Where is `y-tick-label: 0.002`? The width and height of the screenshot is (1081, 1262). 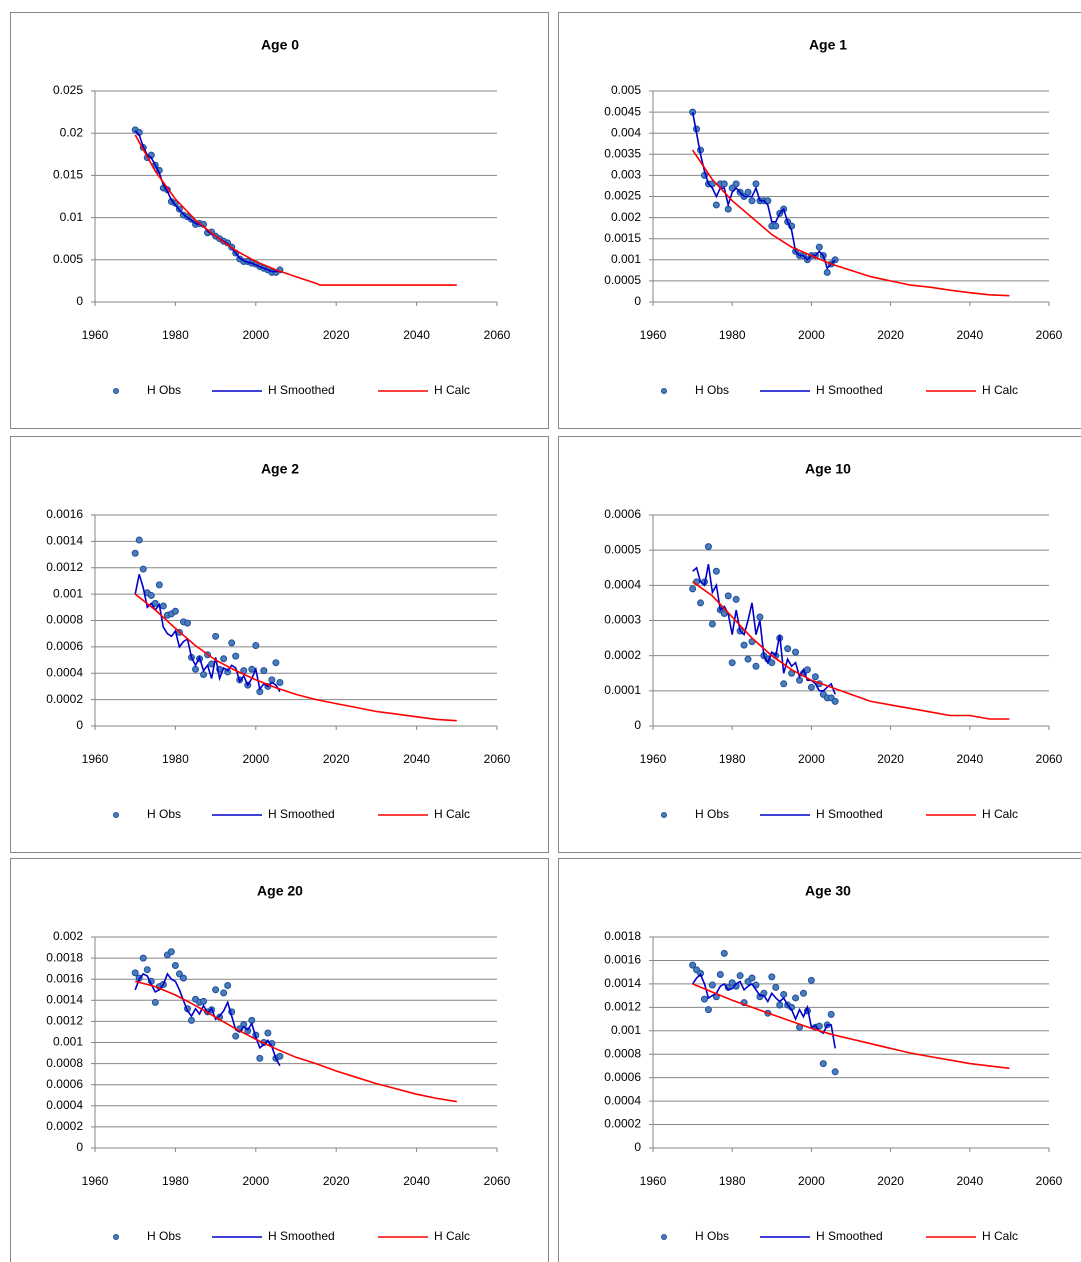 y-tick-label: 0.002 is located at coordinates (68, 936).